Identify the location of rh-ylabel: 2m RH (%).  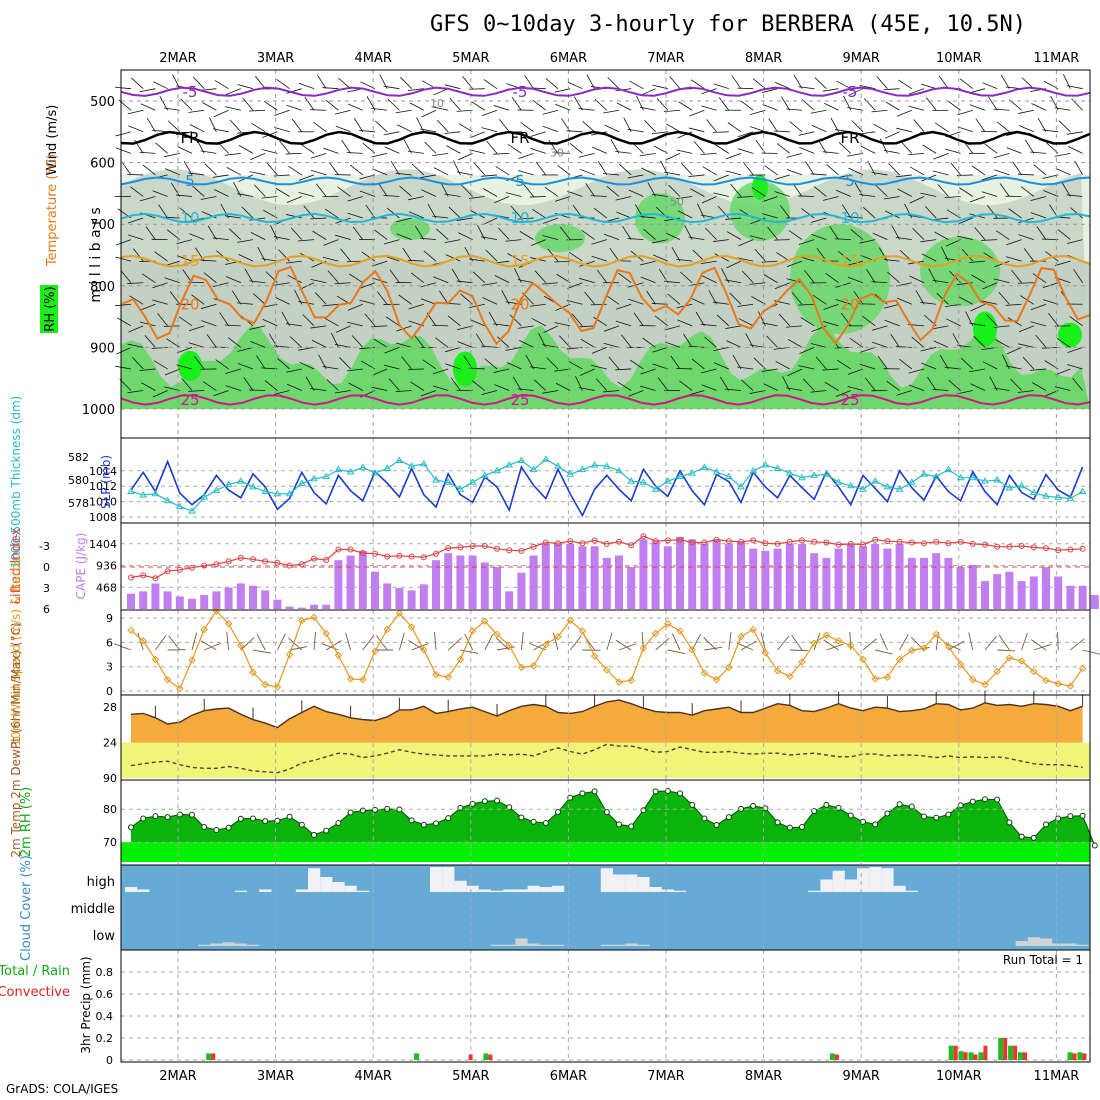
(26, 822).